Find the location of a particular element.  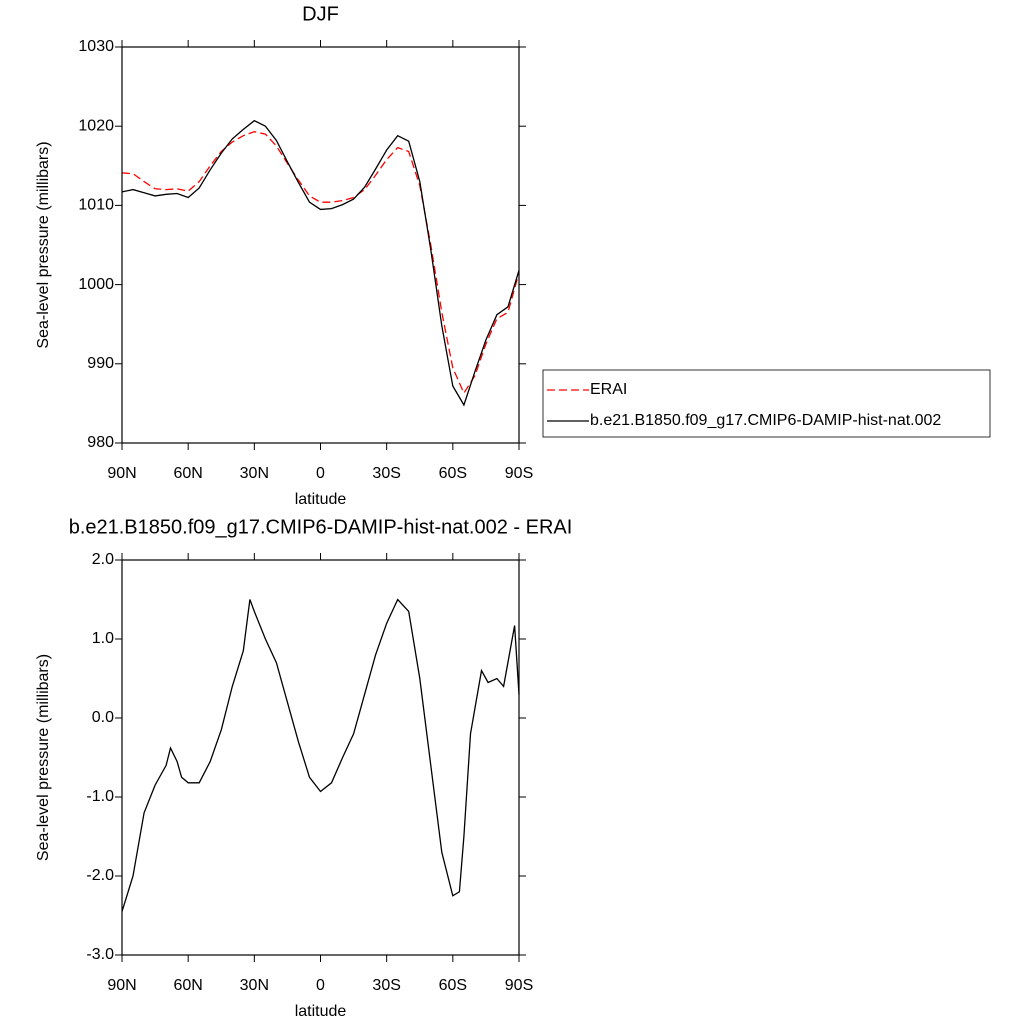

y-tick-label: 0.0 is located at coordinates (103, 717).